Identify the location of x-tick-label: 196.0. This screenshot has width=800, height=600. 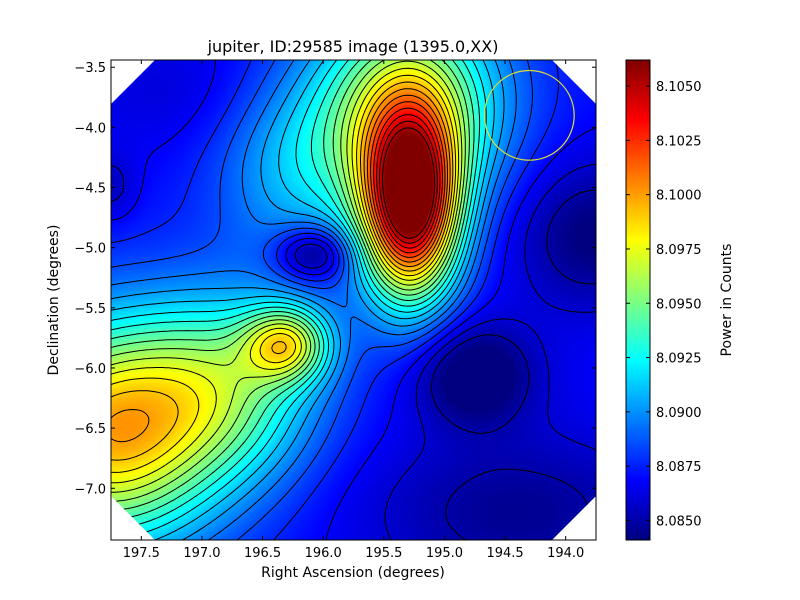
(323, 553).